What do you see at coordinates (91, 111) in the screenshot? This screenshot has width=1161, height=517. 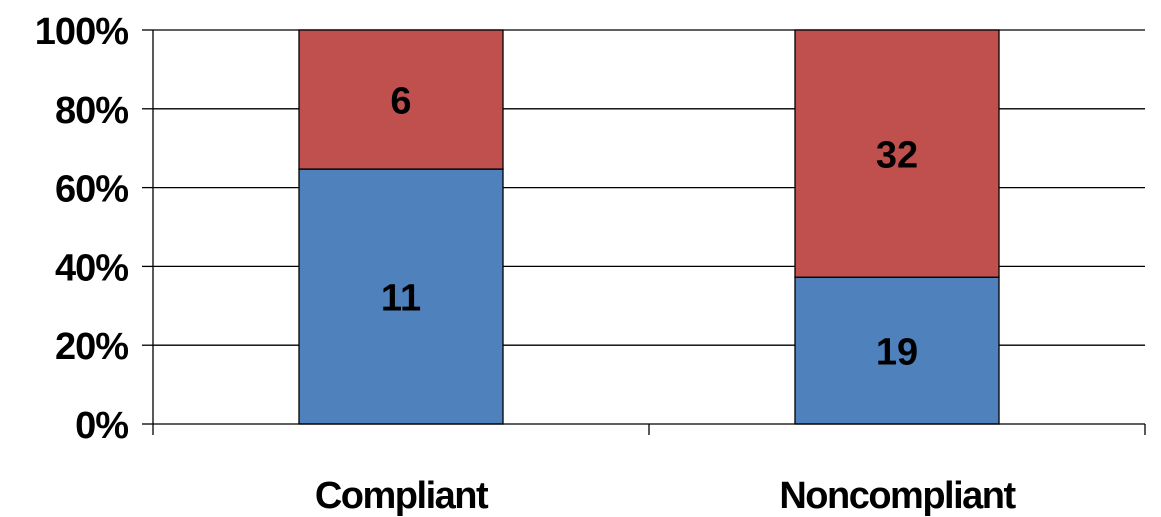 I see `y-tick-label: 80%` at bounding box center [91, 111].